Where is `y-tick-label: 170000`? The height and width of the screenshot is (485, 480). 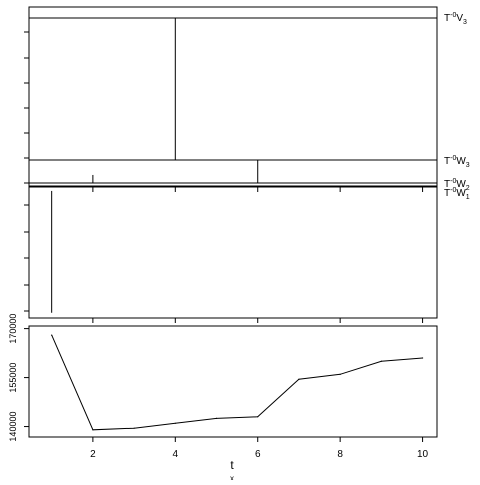
y-tick-label: 170000 is located at coordinates (13, 329).